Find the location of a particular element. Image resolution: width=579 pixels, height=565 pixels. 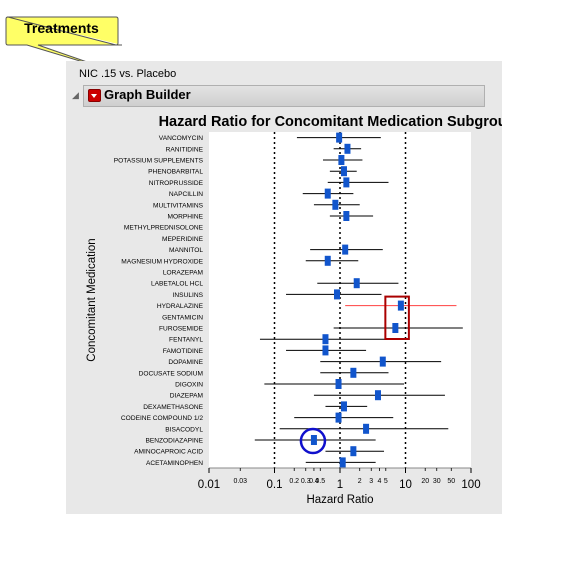

x-minor-tick-label: 3 is located at coordinates (371, 481).